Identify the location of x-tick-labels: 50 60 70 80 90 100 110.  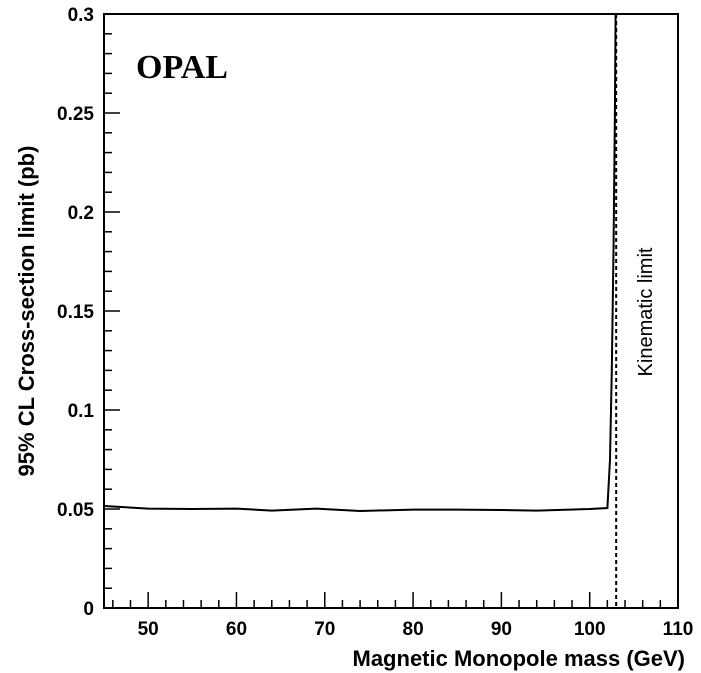
(416, 629).